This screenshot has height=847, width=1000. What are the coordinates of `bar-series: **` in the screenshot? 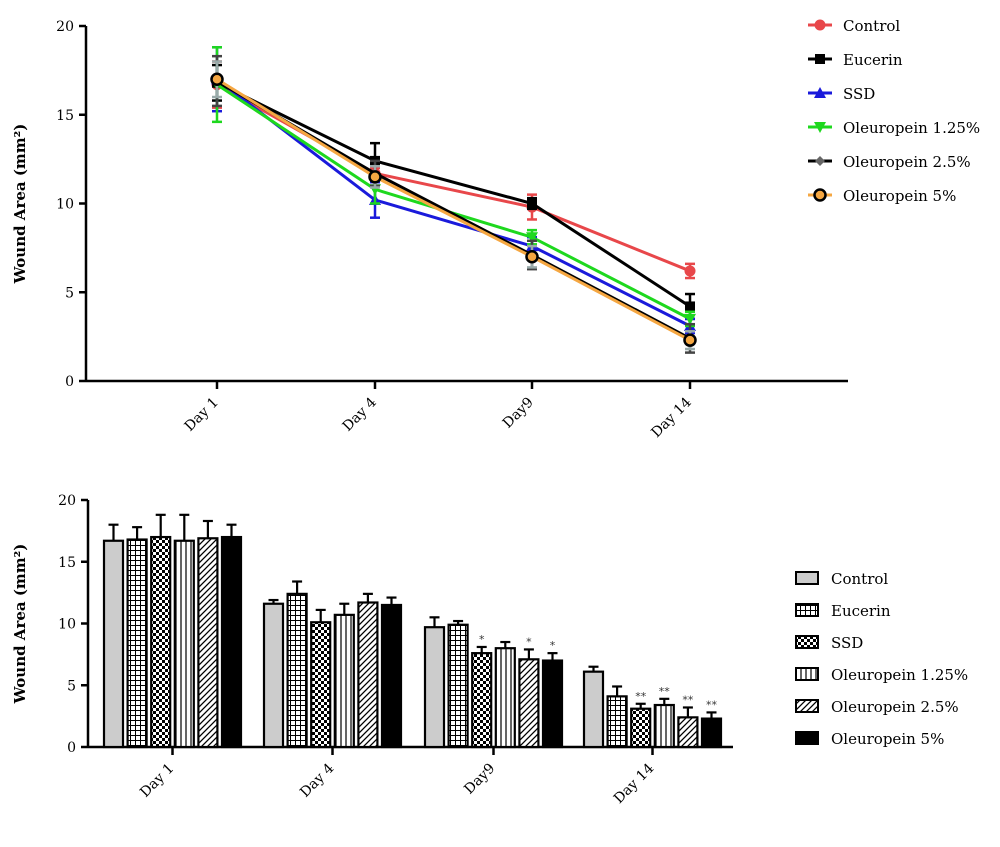 It's located at (424, 631).